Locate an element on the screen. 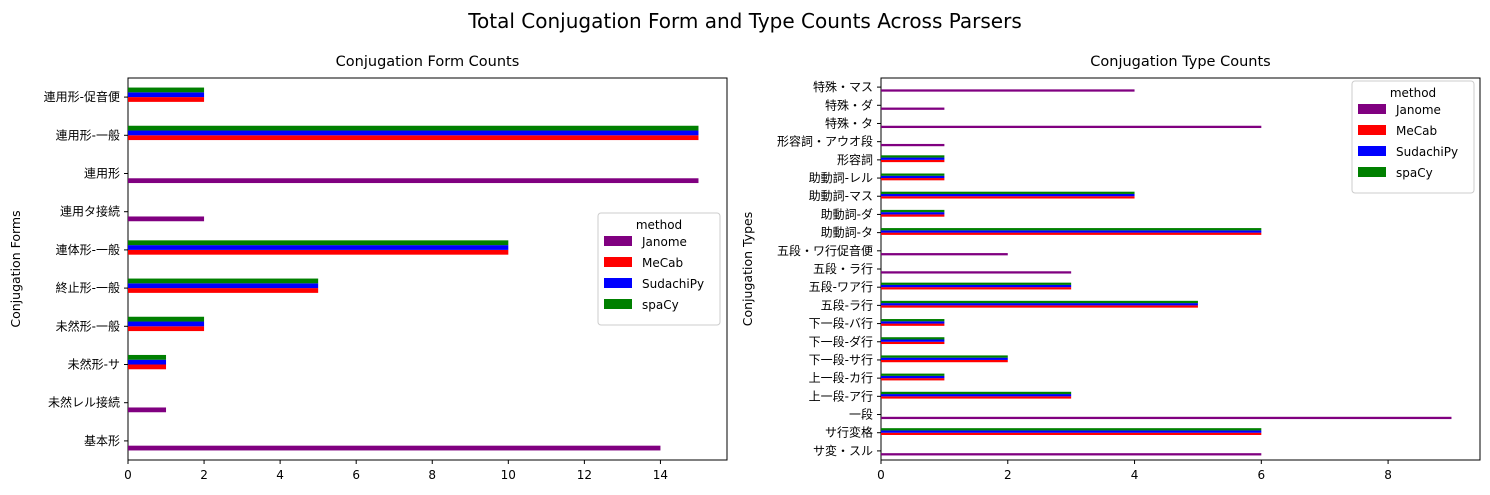  y-tick-label: 連用形-促音便 is located at coordinates (82, 96).